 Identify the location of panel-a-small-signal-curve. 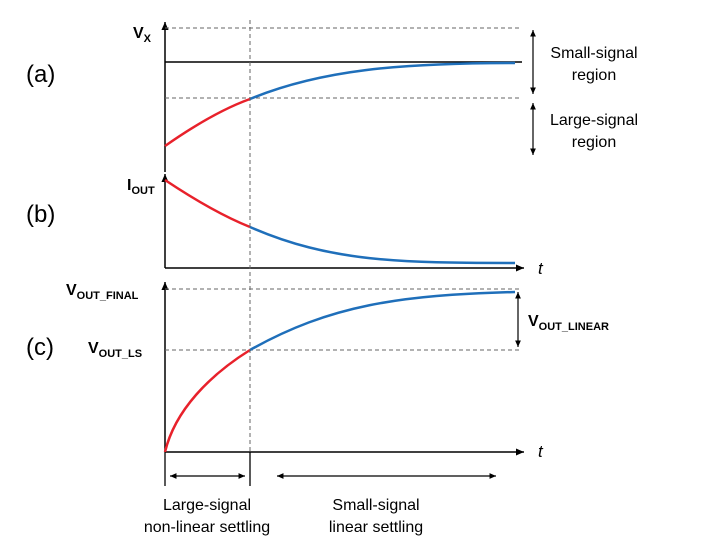
(382, 81).